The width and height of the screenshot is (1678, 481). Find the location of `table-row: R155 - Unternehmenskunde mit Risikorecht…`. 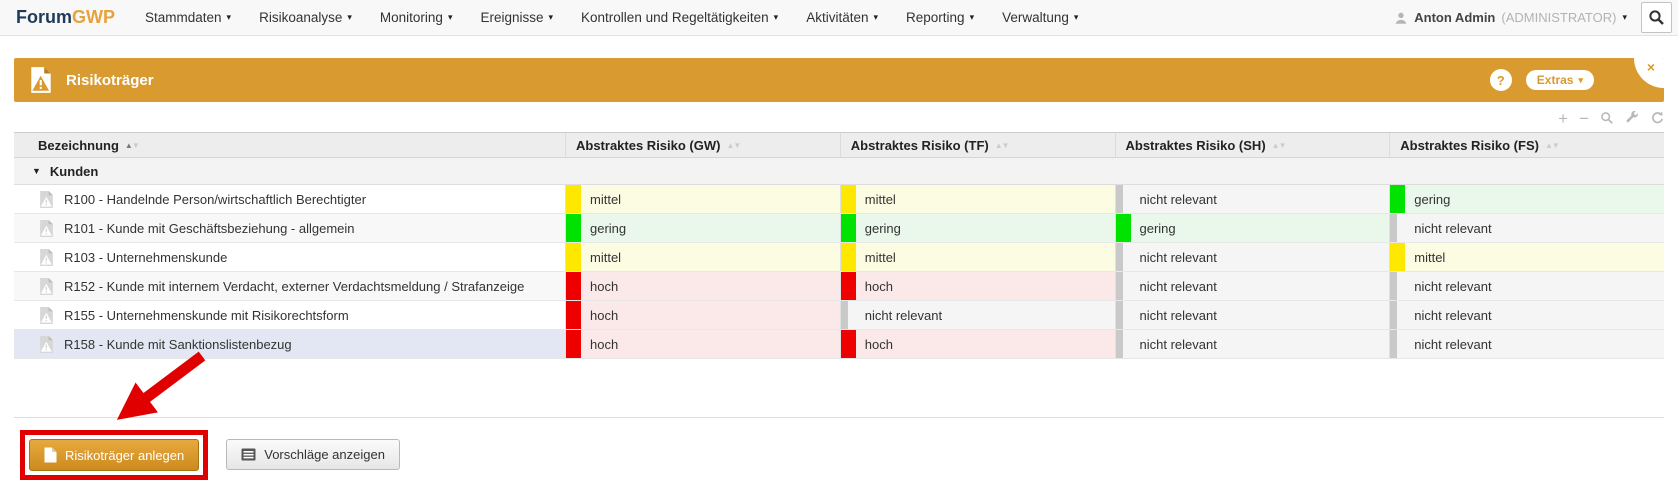

table-row: R155 - Unternehmenskunde mit Risikorecht… is located at coordinates (839, 315).